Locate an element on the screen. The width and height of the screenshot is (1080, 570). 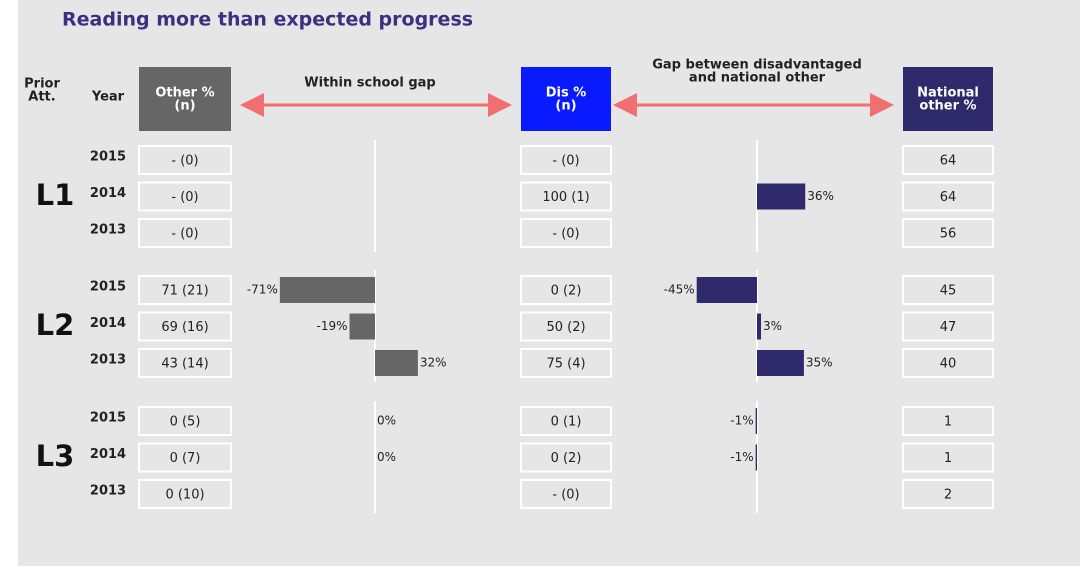
cell-value: 100 (1) is located at coordinates (565, 197).